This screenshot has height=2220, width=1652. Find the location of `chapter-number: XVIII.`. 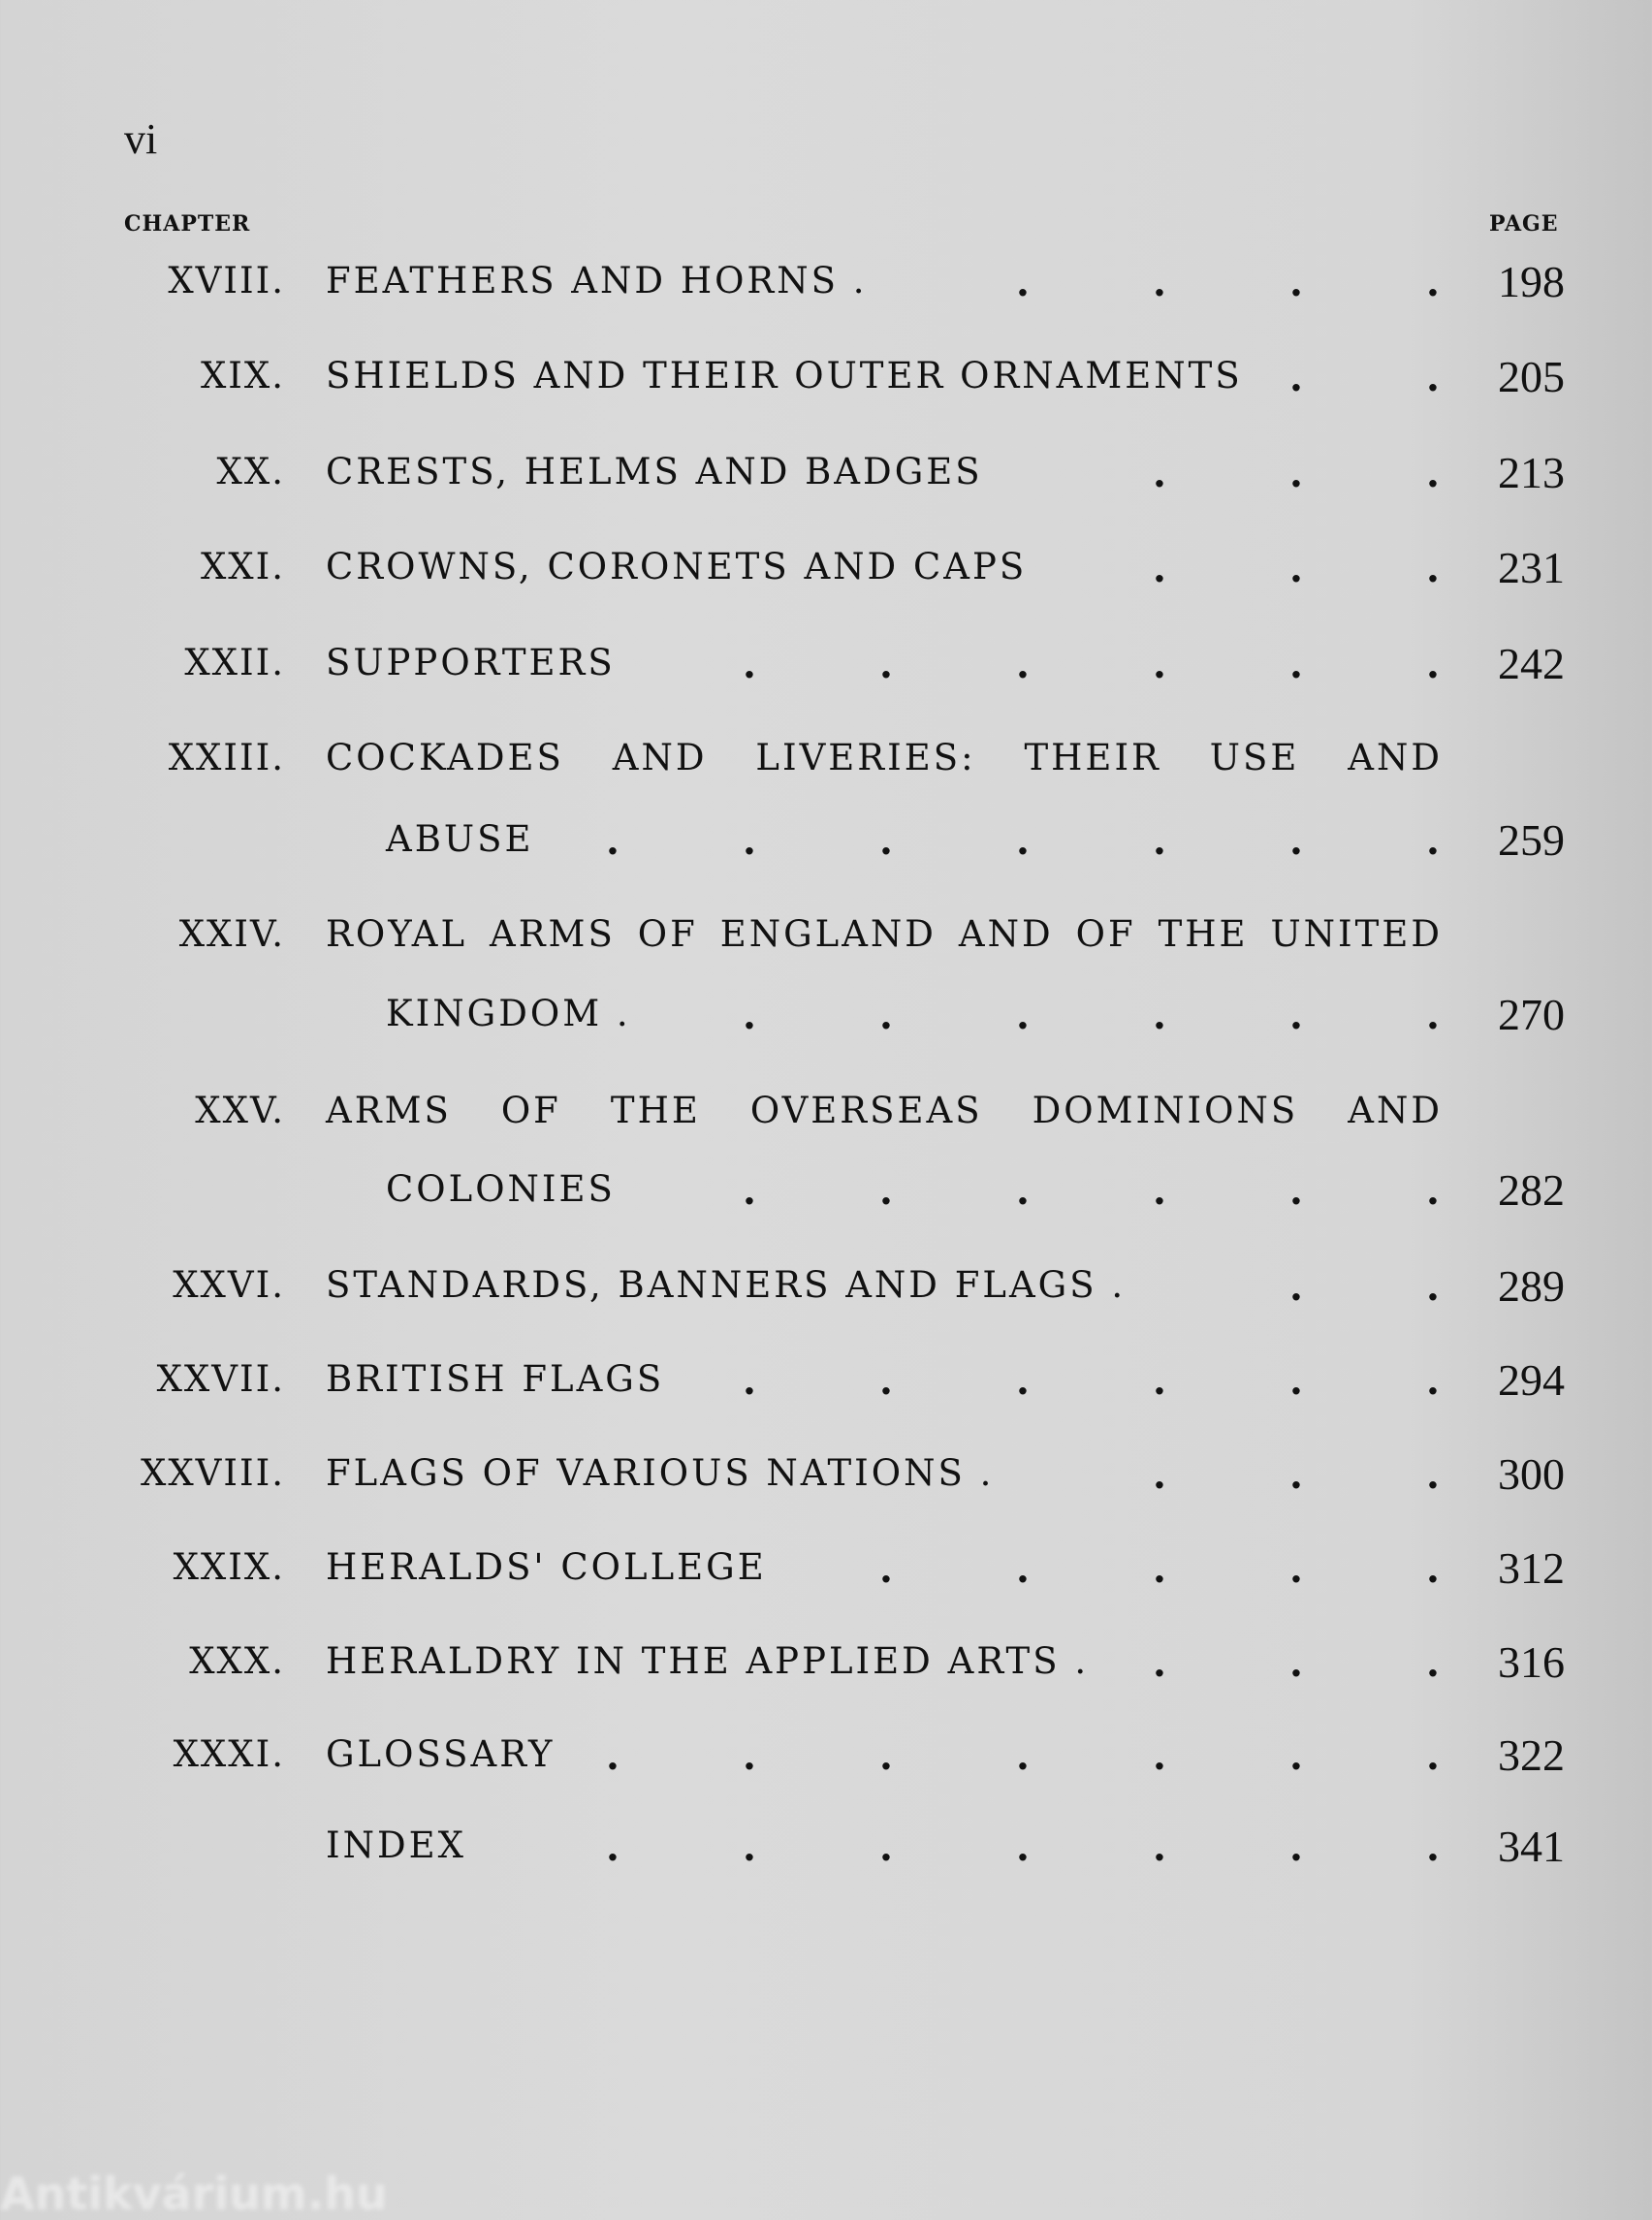

chapter-number: XVIII. is located at coordinates (226, 280).